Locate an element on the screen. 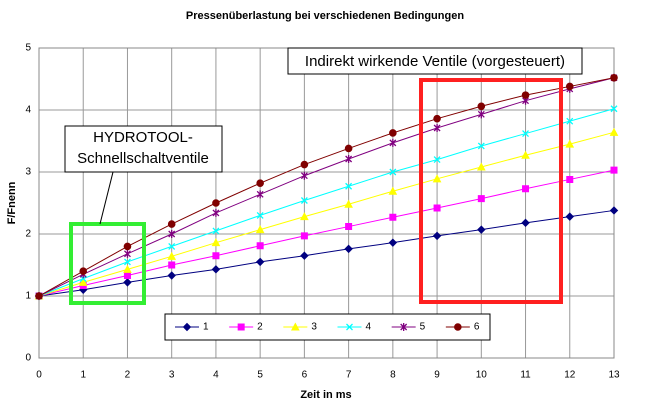 The image size is (661, 405). annotation: HYDROTOOL- is located at coordinates (143, 137).